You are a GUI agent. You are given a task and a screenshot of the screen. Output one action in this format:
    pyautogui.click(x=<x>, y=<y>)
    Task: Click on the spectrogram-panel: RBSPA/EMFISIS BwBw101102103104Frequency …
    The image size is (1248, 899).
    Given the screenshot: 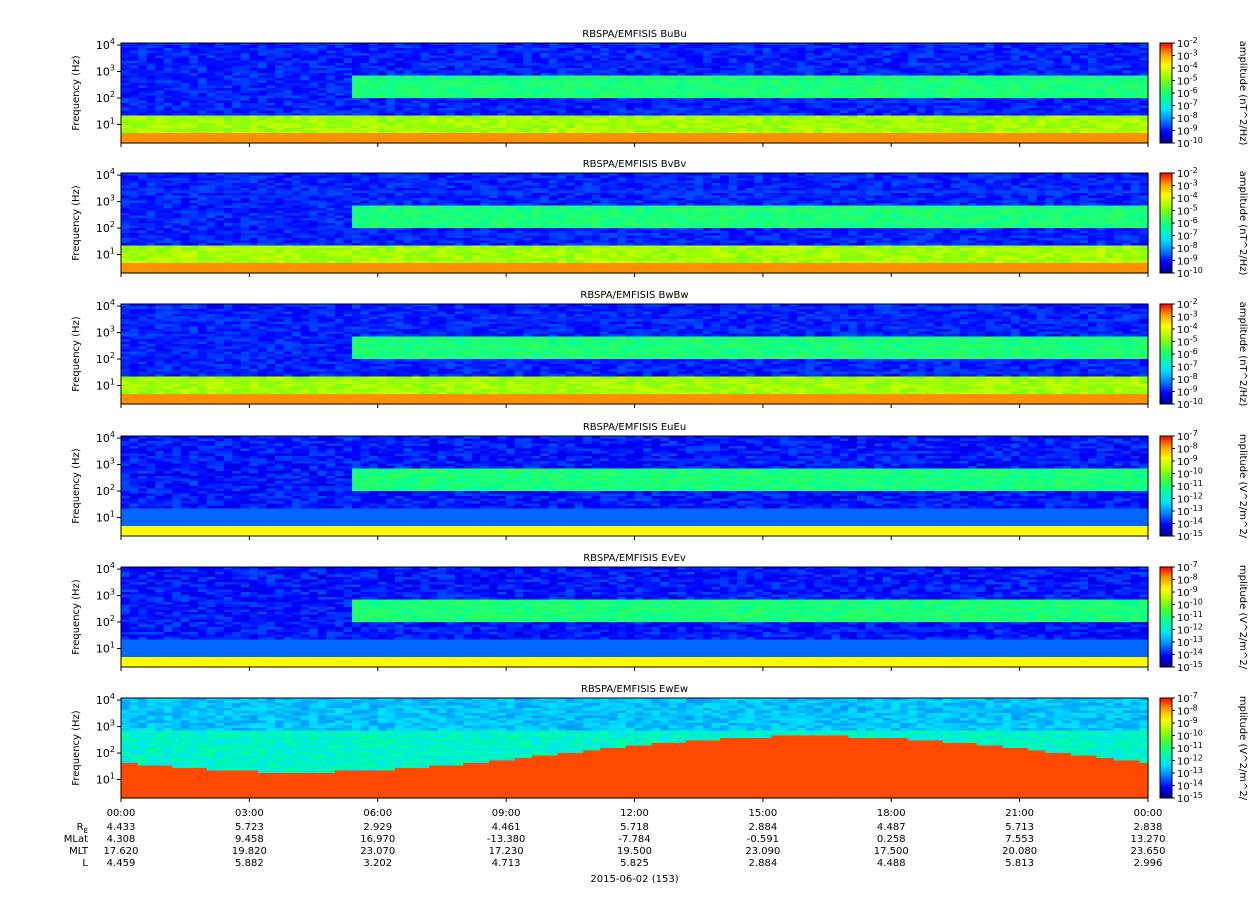 What is the action you would take?
    pyautogui.click(x=659, y=350)
    